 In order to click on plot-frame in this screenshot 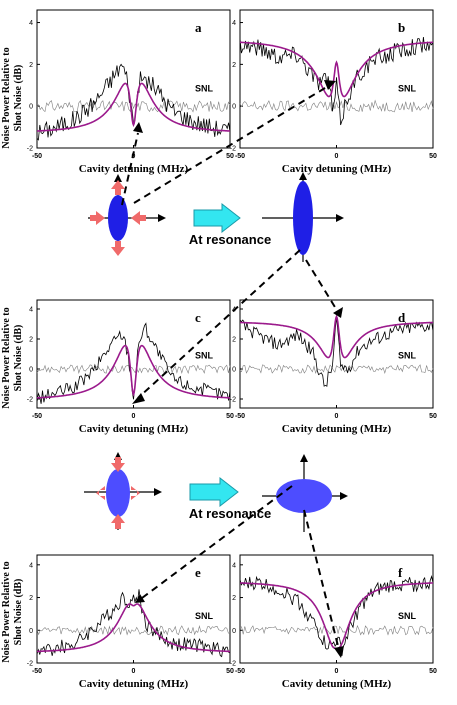, I will do `click(133, 609)`.